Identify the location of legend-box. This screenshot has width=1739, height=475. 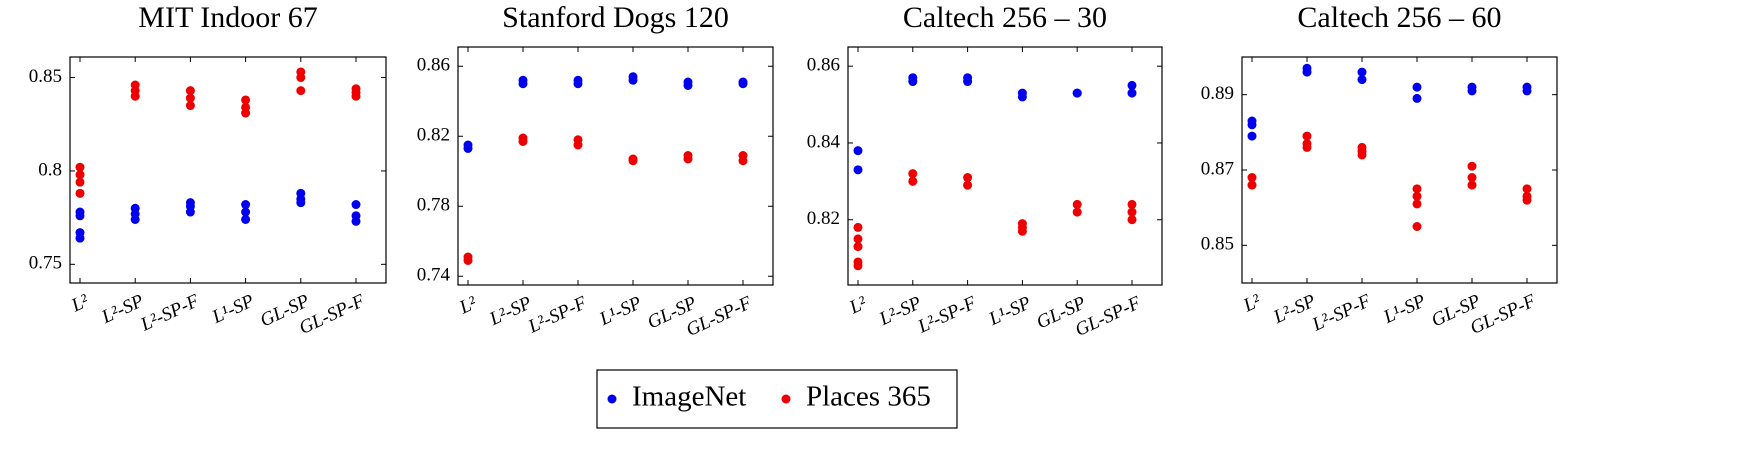
(777, 399).